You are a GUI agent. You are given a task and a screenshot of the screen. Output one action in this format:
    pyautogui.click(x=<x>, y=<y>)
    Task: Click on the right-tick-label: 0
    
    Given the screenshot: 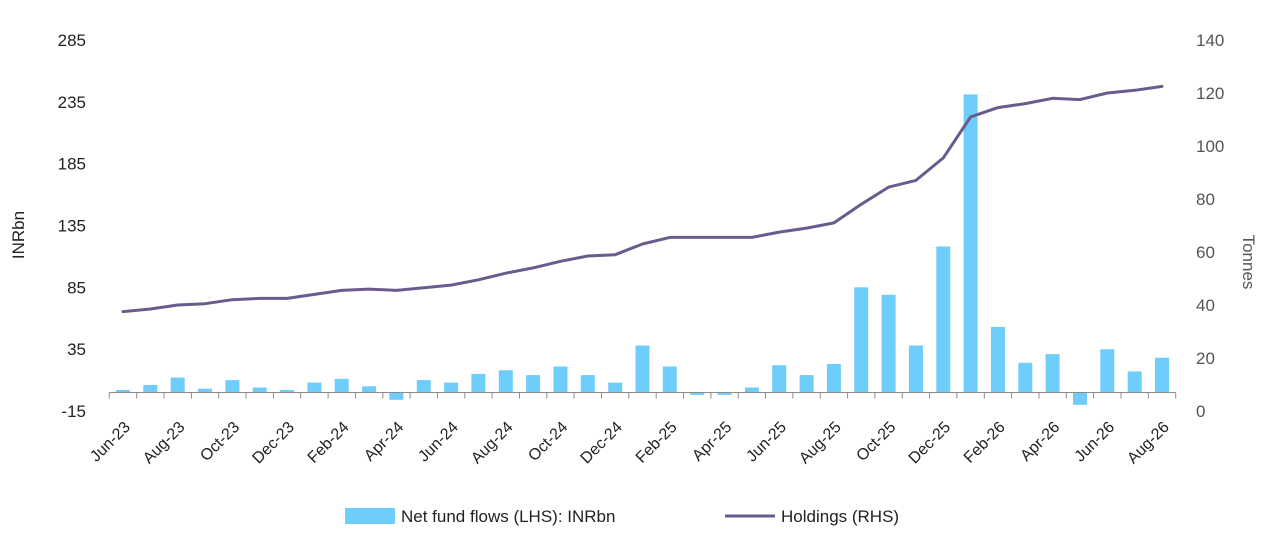 What is the action you would take?
    pyautogui.click(x=1200, y=411)
    